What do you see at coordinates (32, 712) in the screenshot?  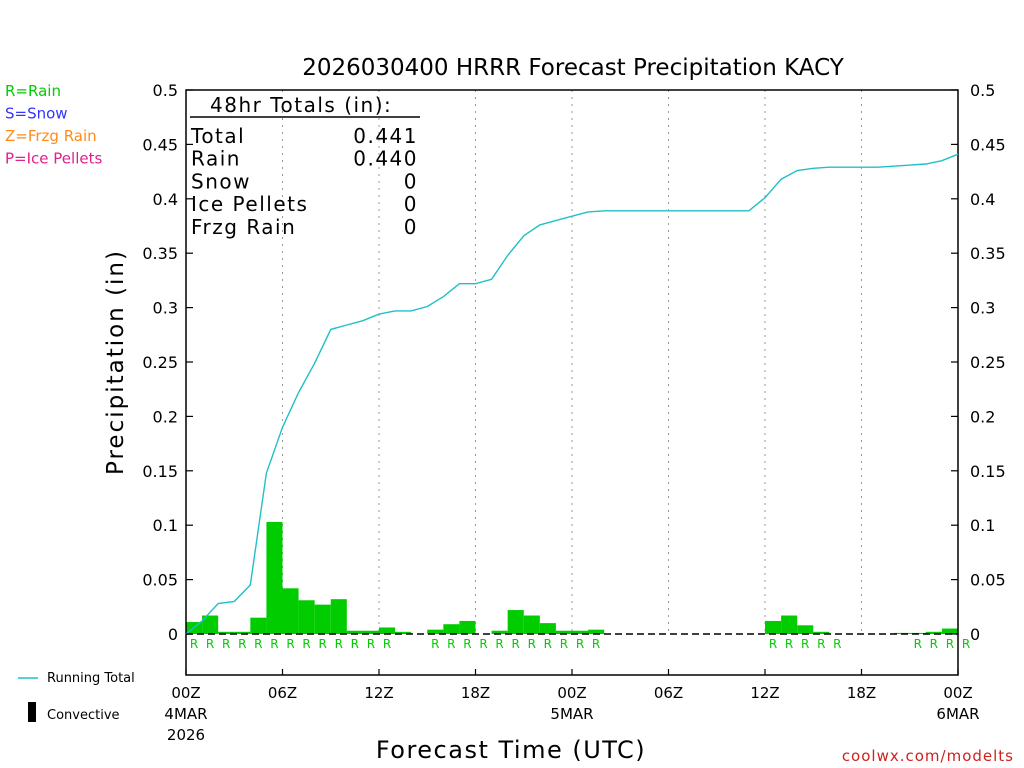 I see `convective-legend-swatch` at bounding box center [32, 712].